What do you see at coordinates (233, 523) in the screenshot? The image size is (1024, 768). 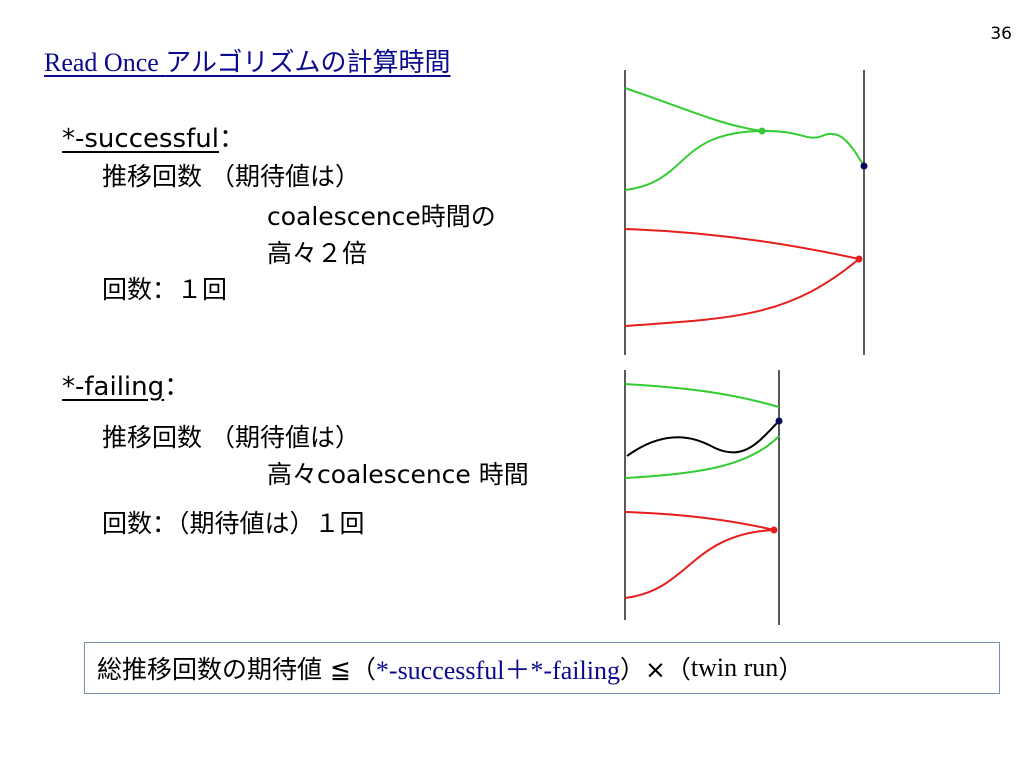 I see `failing-line-3: 回数：（期待値は）１回` at bounding box center [233, 523].